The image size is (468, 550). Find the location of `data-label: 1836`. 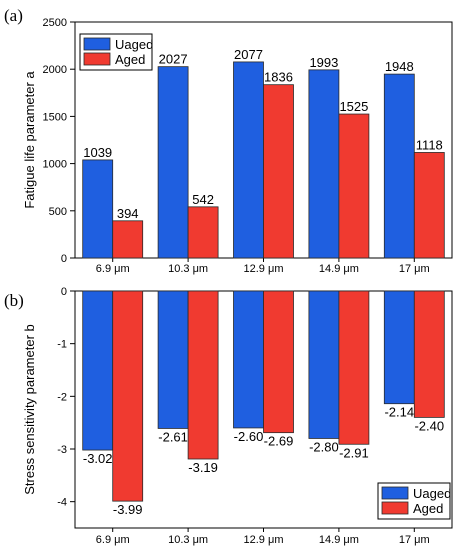

data-label: 1836 is located at coordinates (278, 77).